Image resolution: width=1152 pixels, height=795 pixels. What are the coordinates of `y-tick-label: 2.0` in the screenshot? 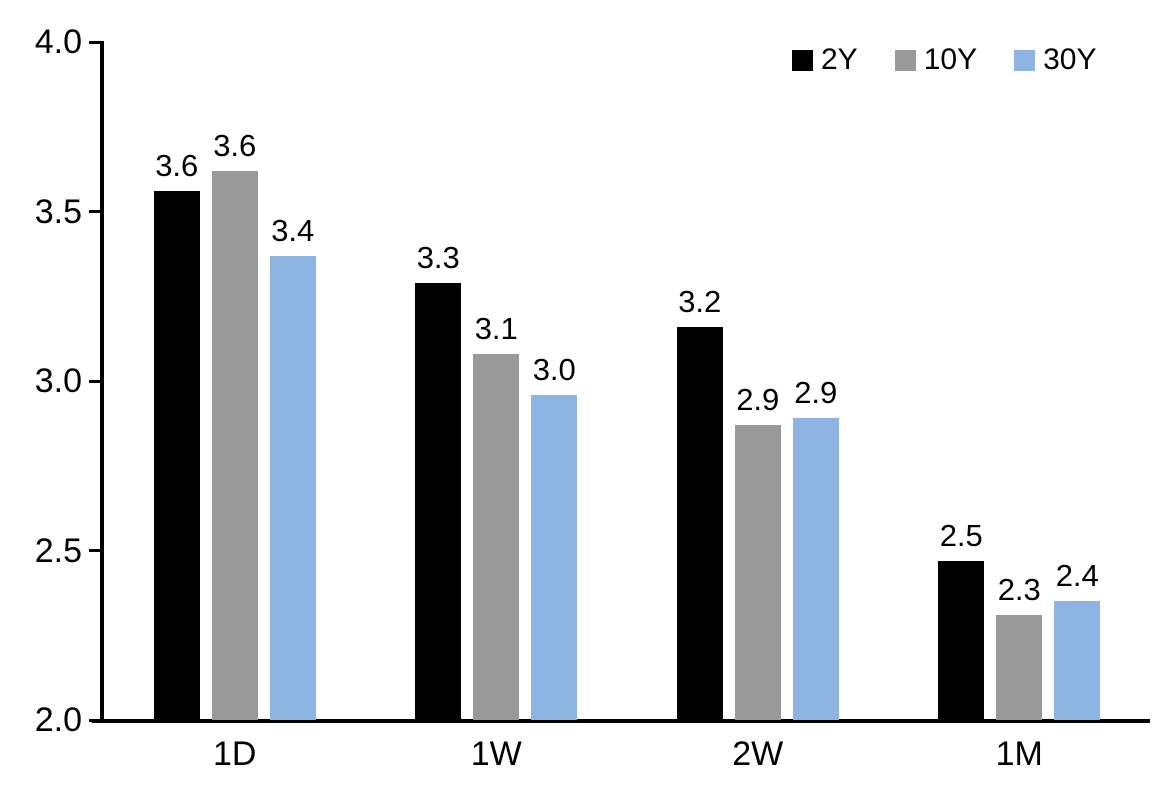 It's located at (58, 720).